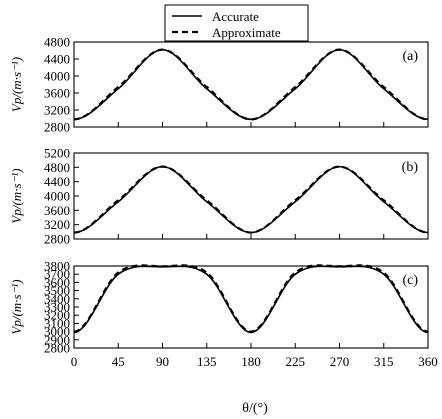 The width and height of the screenshot is (442, 419). I want to click on y-tick-label: 2900, so click(57, 339).